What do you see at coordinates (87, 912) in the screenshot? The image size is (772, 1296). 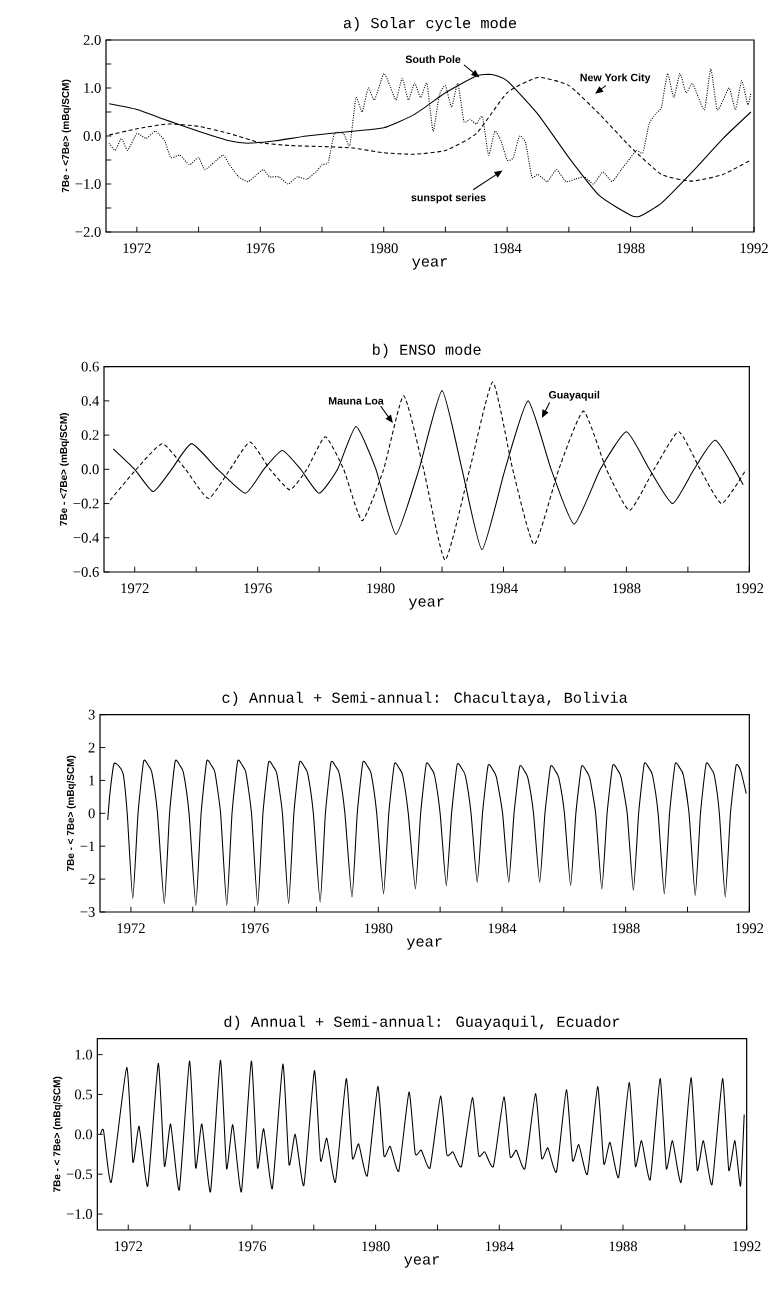 I see `y-tick-label: −3` at bounding box center [87, 912].